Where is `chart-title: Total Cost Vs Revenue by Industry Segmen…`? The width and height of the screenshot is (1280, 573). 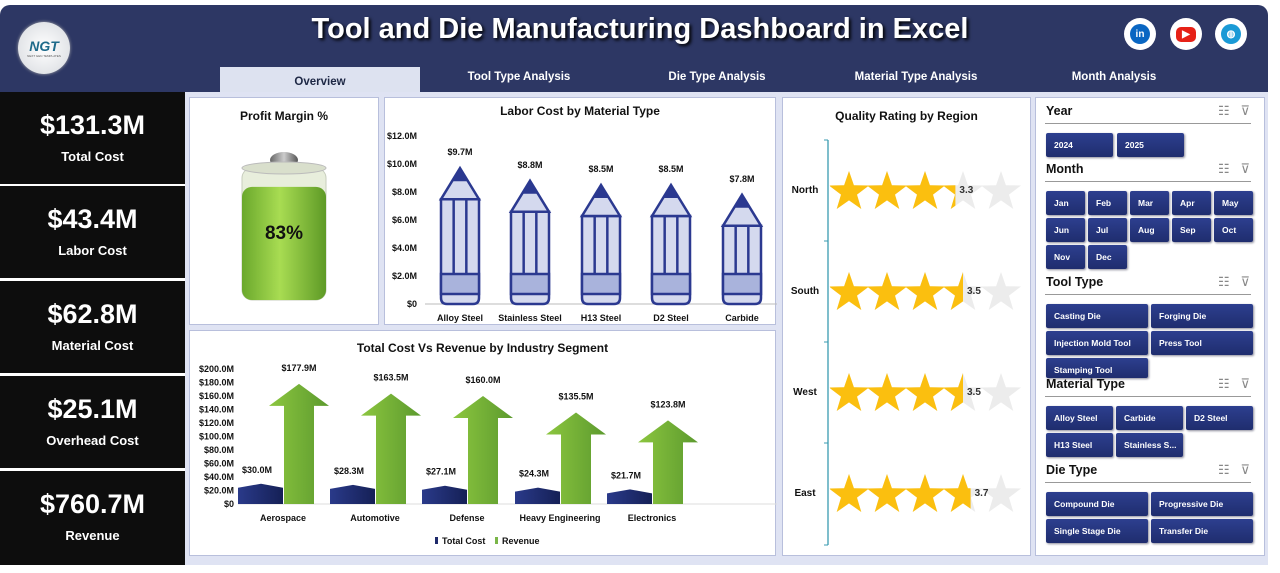 chart-title: Total Cost Vs Revenue by Industry Segmen… is located at coordinates (482, 348).